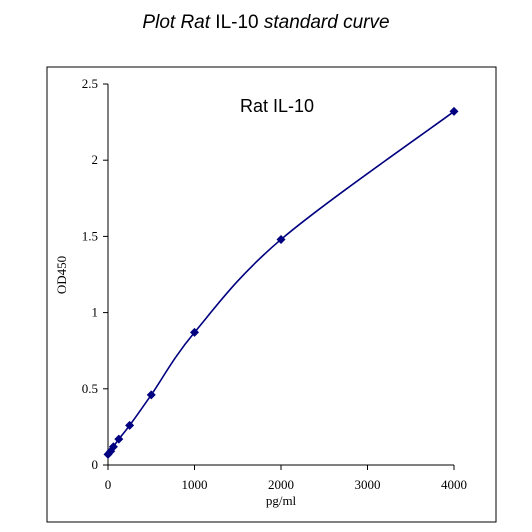  Describe the element at coordinates (95, 312) in the screenshot. I see `y-tick-label: 1` at that location.